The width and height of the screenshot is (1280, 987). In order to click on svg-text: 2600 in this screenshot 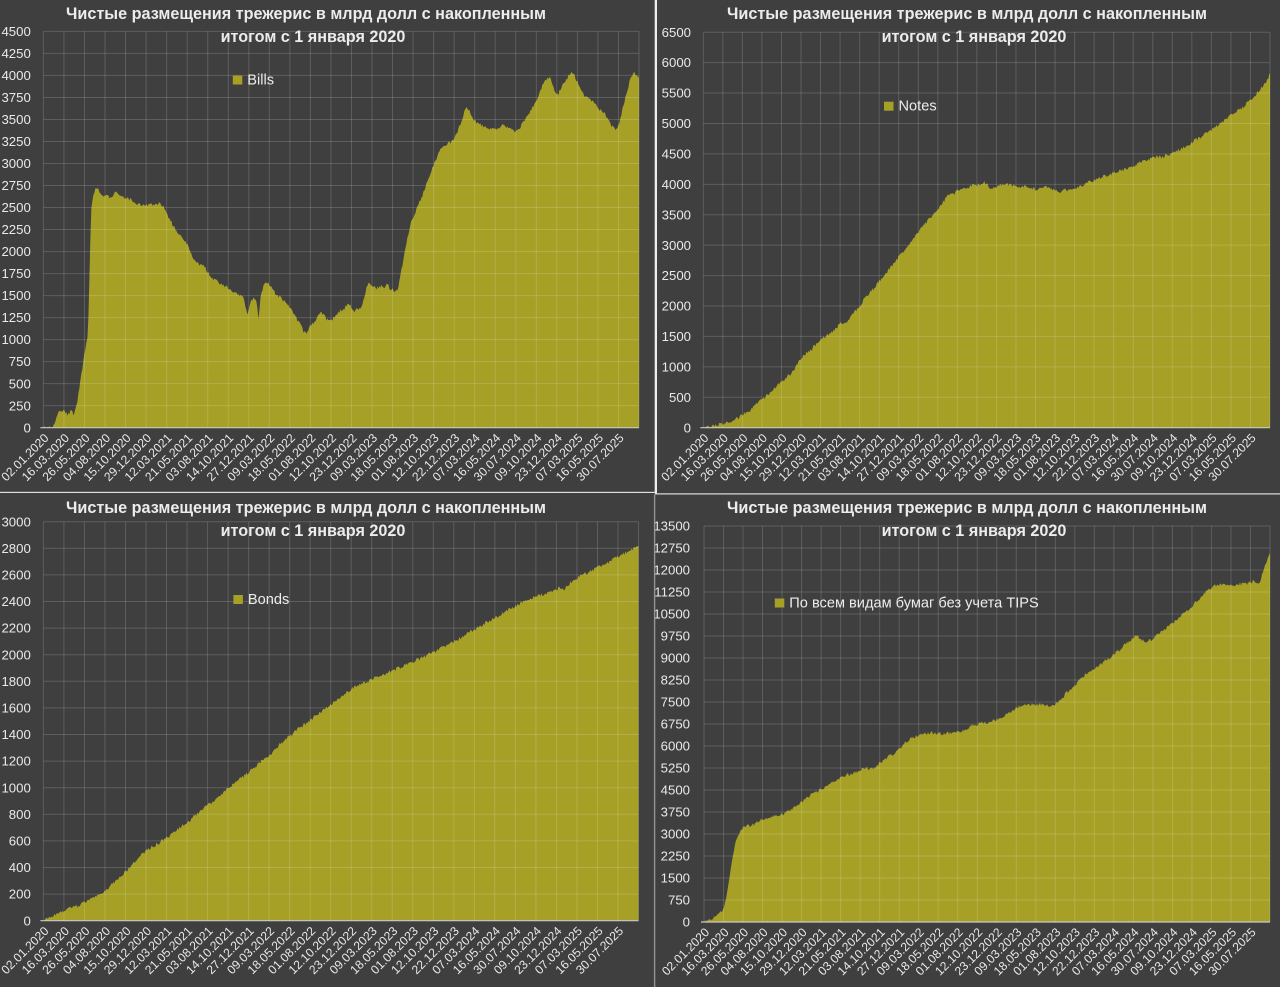, I will do `click(15, 575)`.